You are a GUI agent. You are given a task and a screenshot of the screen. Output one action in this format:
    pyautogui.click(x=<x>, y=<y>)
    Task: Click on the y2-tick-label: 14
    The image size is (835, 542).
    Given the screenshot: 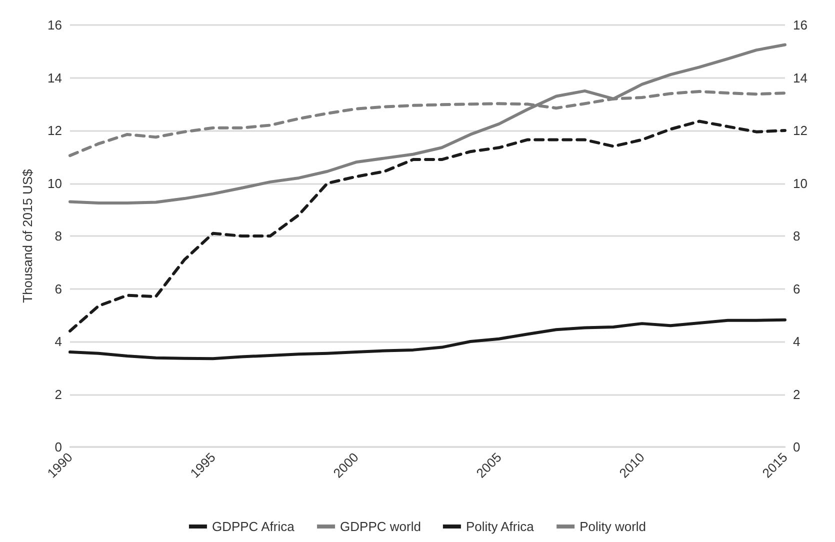 What is the action you would take?
    pyautogui.click(x=800, y=78)
    